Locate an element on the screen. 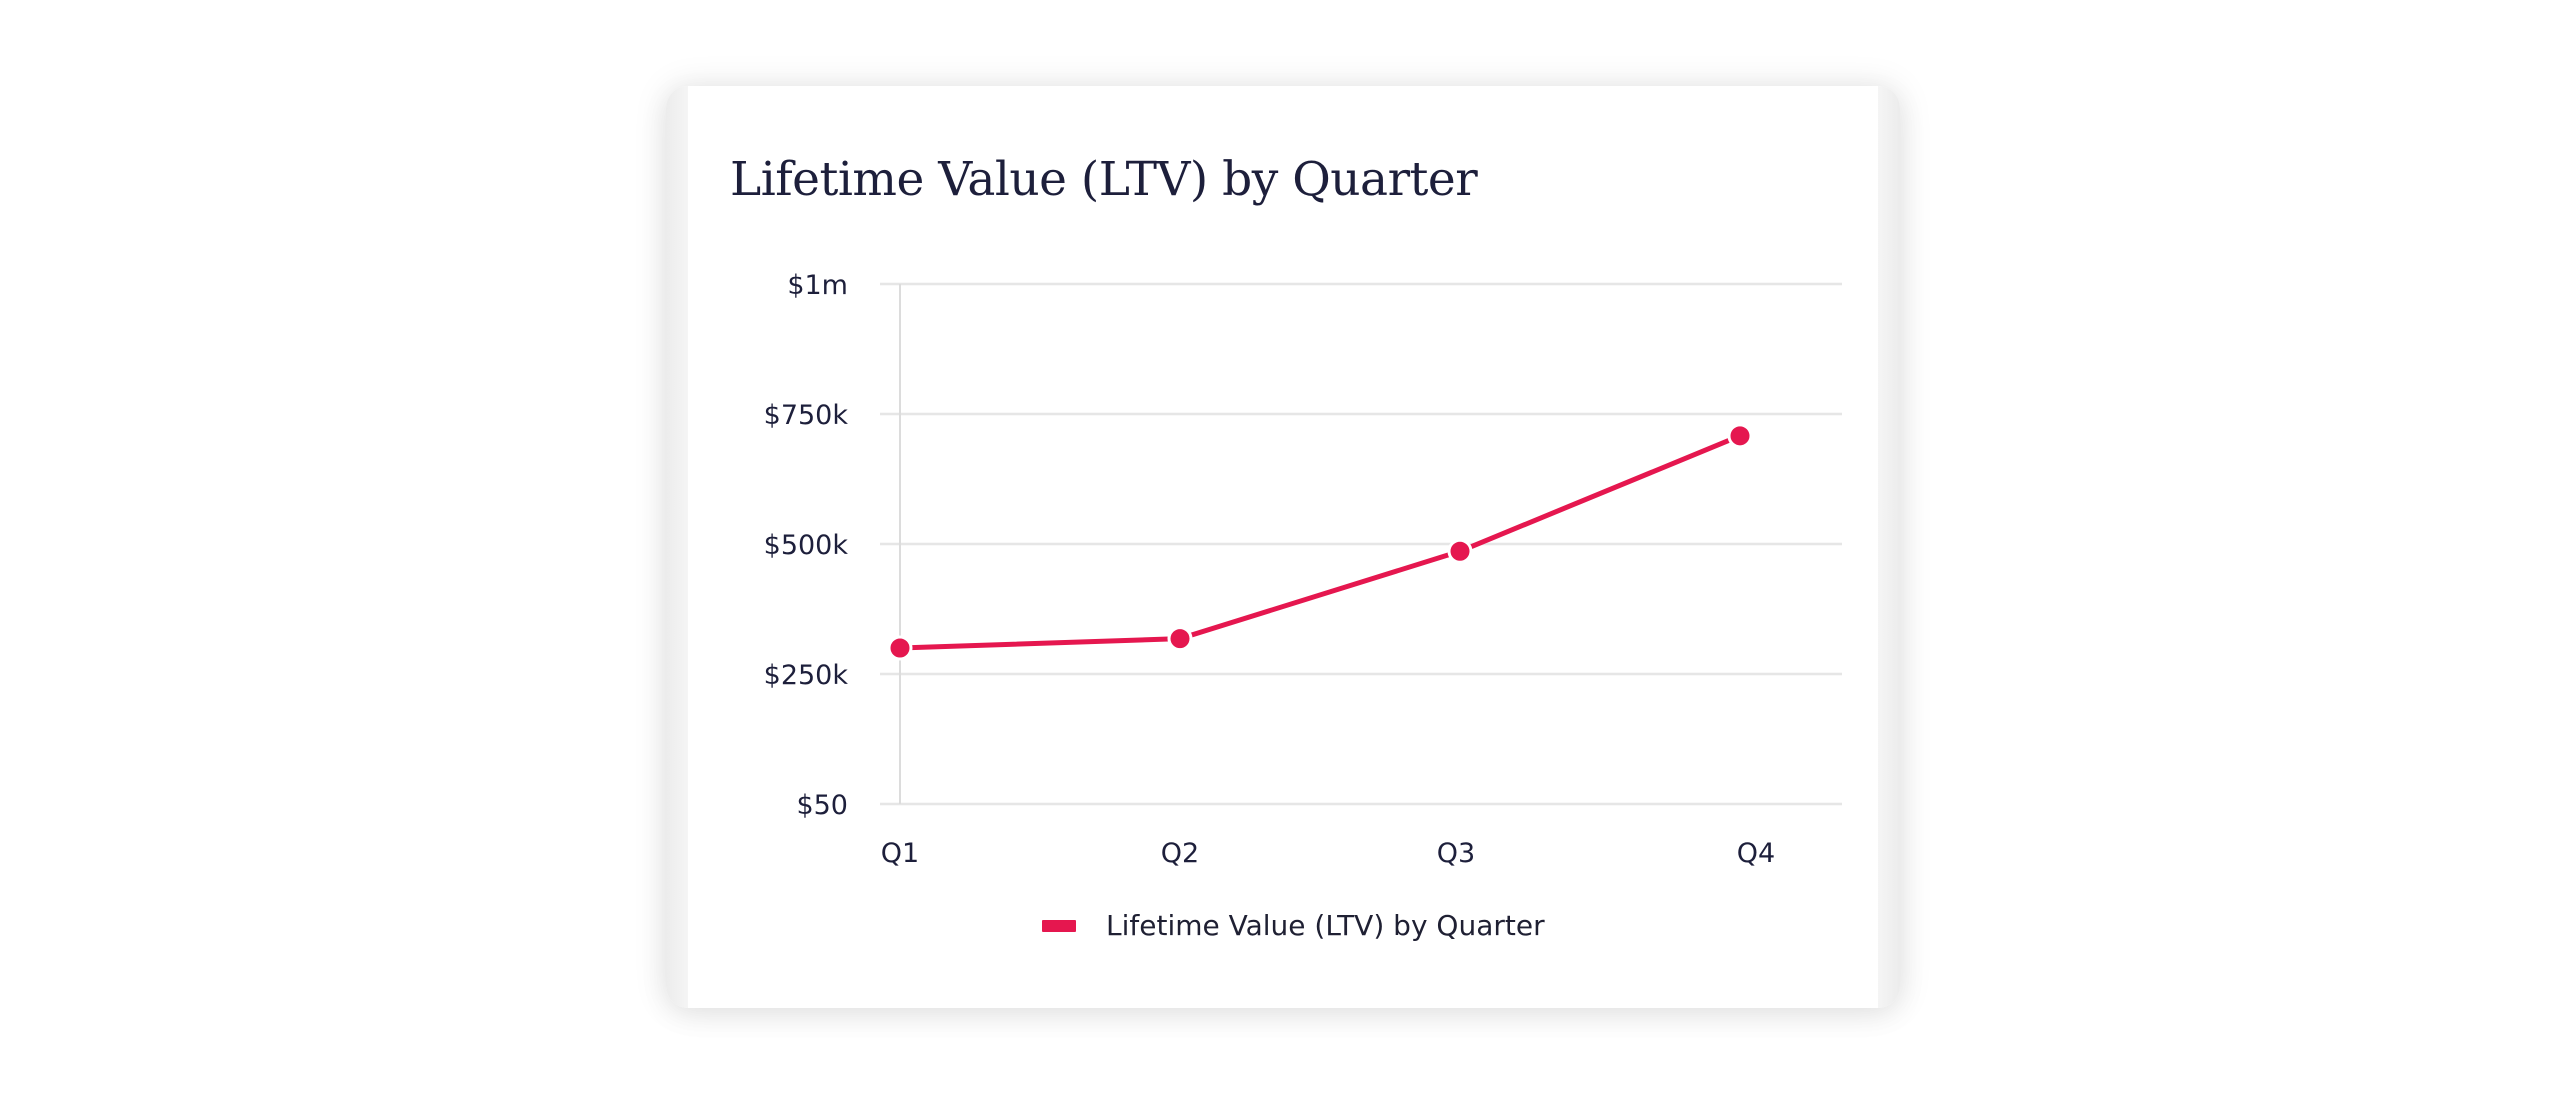 The width and height of the screenshot is (2560, 1102). legend: Lifetime Value (LTV) by Quarter is located at coordinates (1293, 925).